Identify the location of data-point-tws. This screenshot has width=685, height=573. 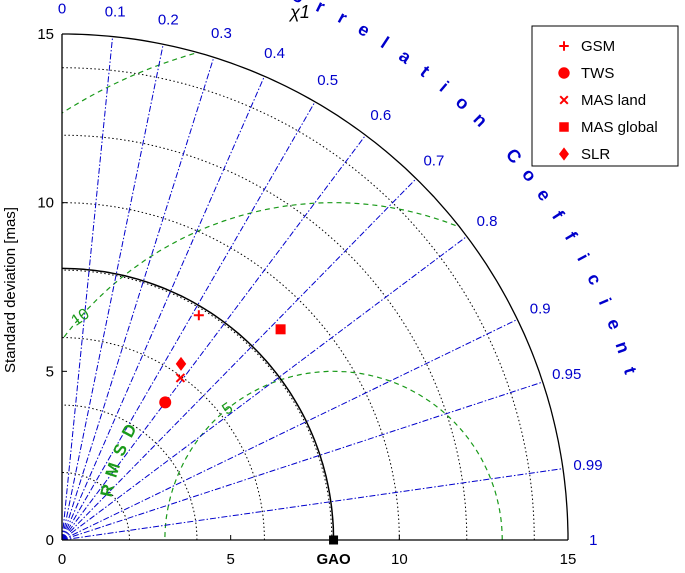
(165, 402).